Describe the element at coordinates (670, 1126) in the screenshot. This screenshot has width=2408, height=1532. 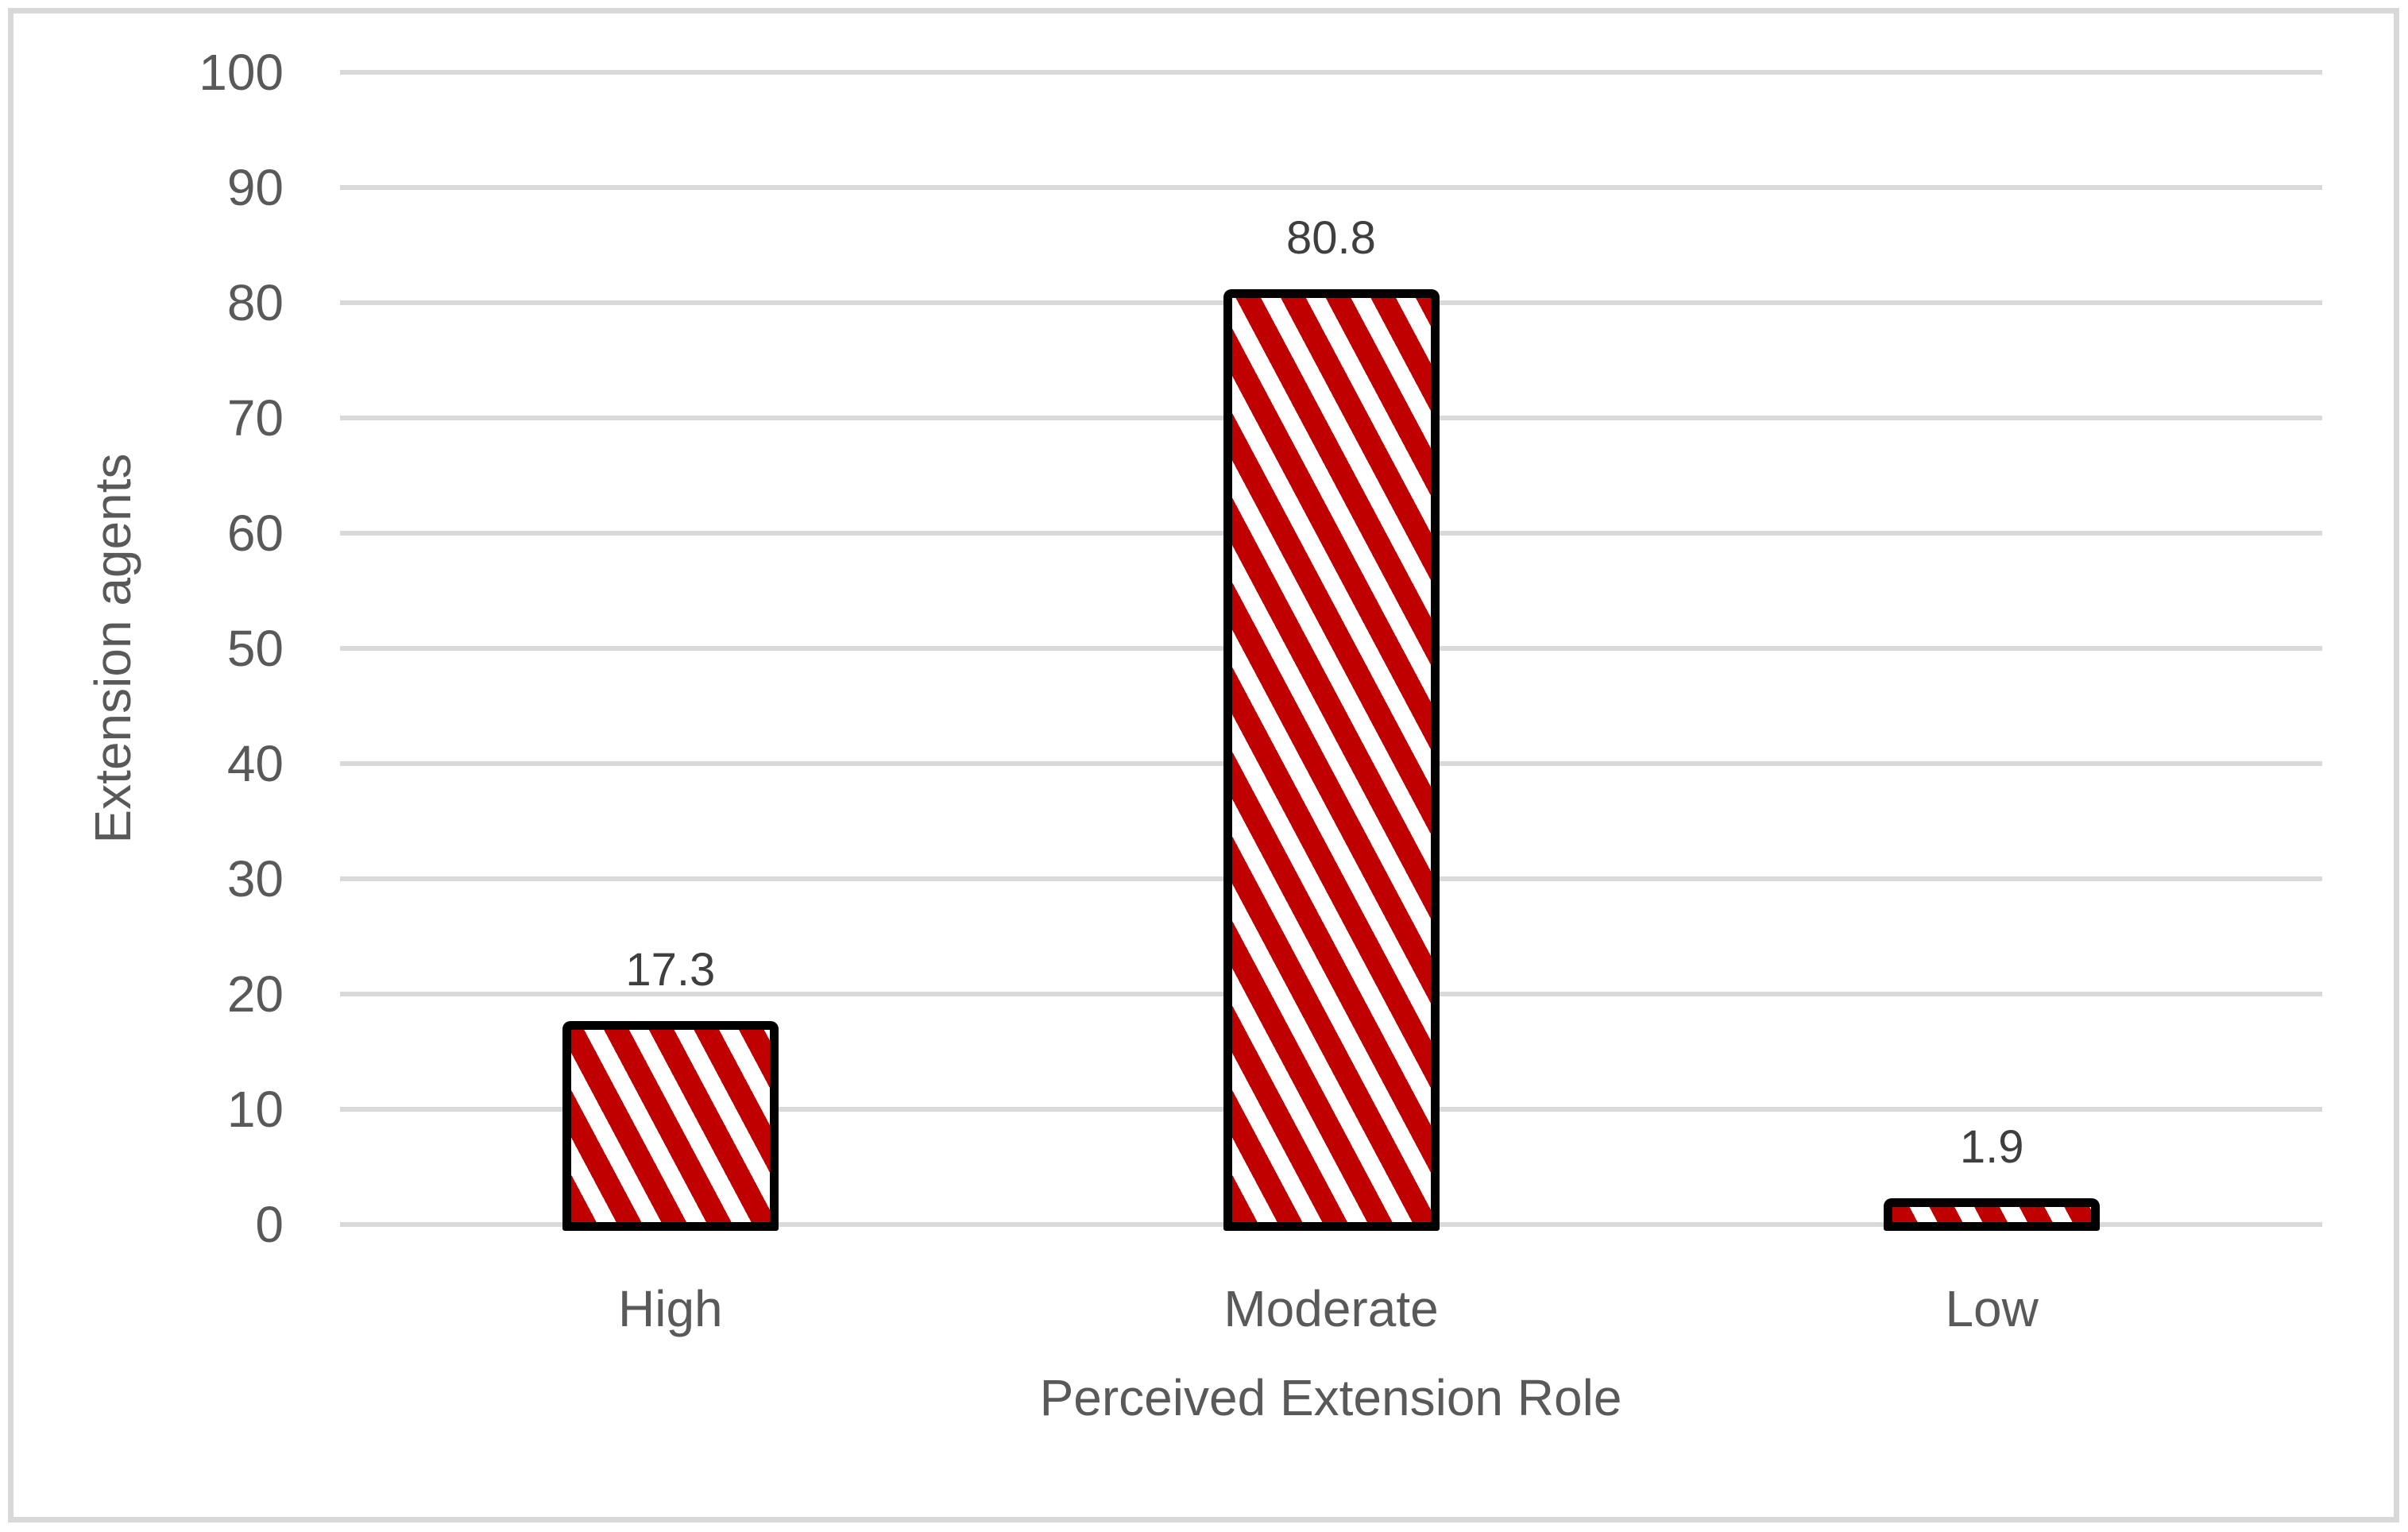
I see `bar-high` at that location.